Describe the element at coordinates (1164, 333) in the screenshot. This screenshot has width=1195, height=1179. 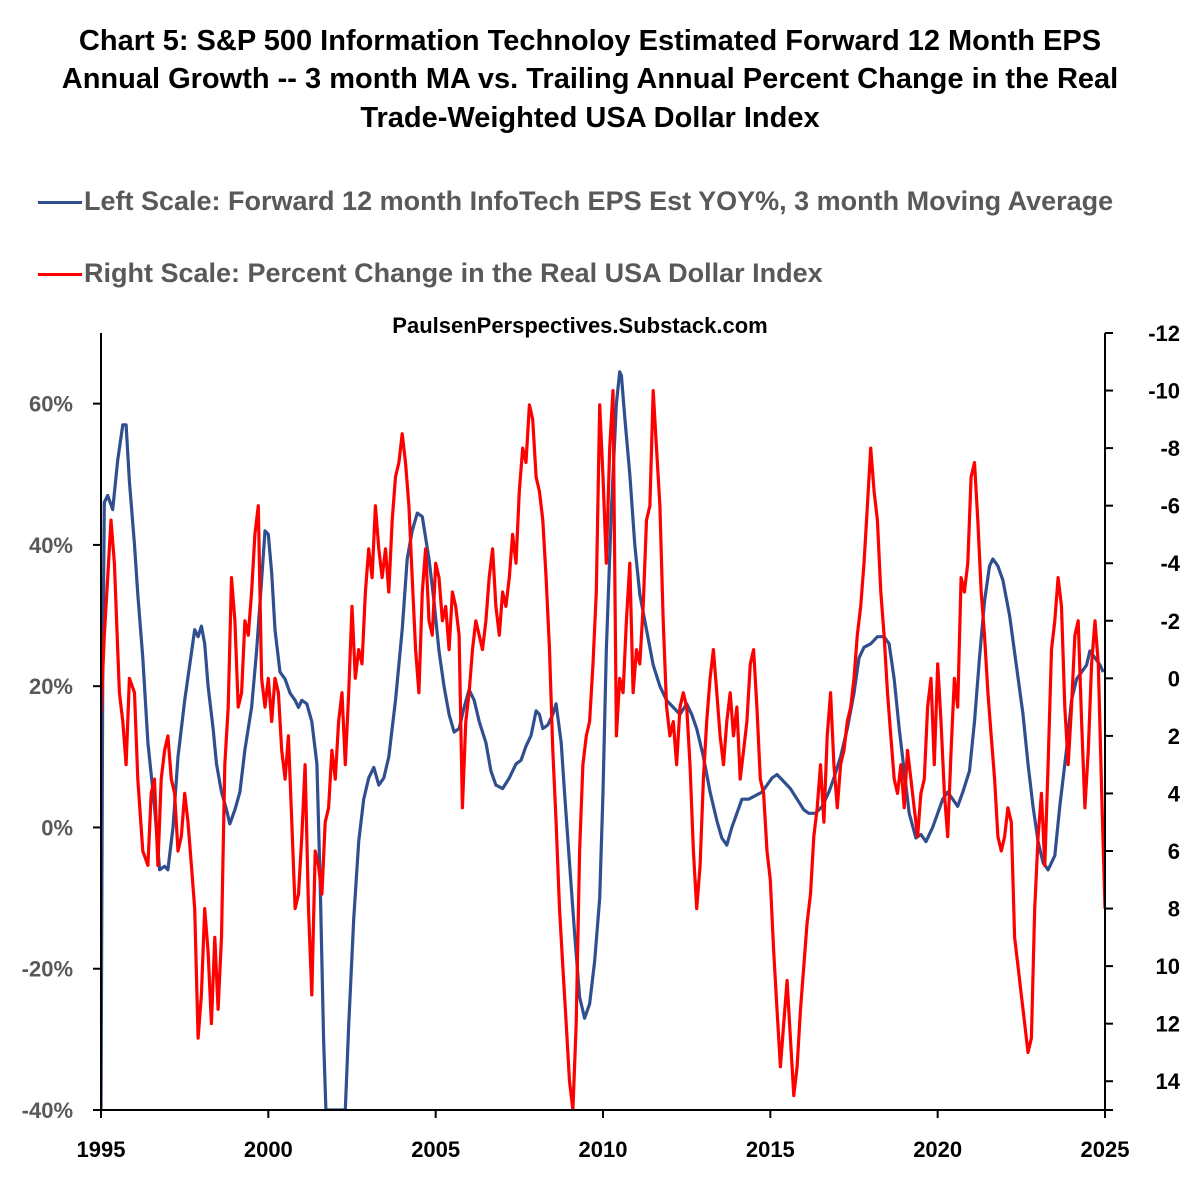
I see `y-right-tick-label: -12` at that location.